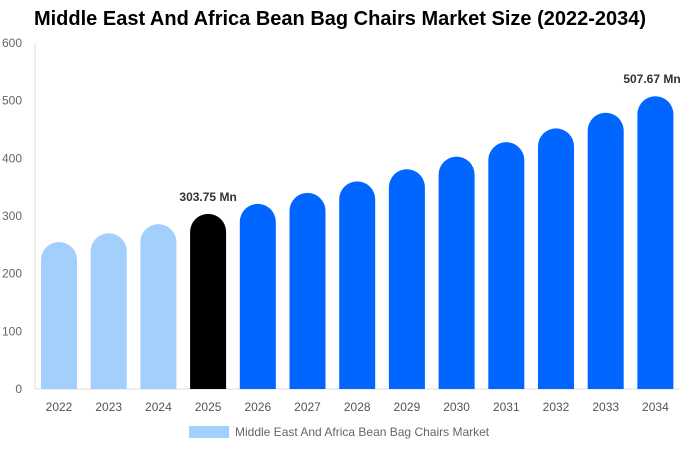 The height and width of the screenshot is (450, 680). I want to click on bar-2028, so click(357, 285).